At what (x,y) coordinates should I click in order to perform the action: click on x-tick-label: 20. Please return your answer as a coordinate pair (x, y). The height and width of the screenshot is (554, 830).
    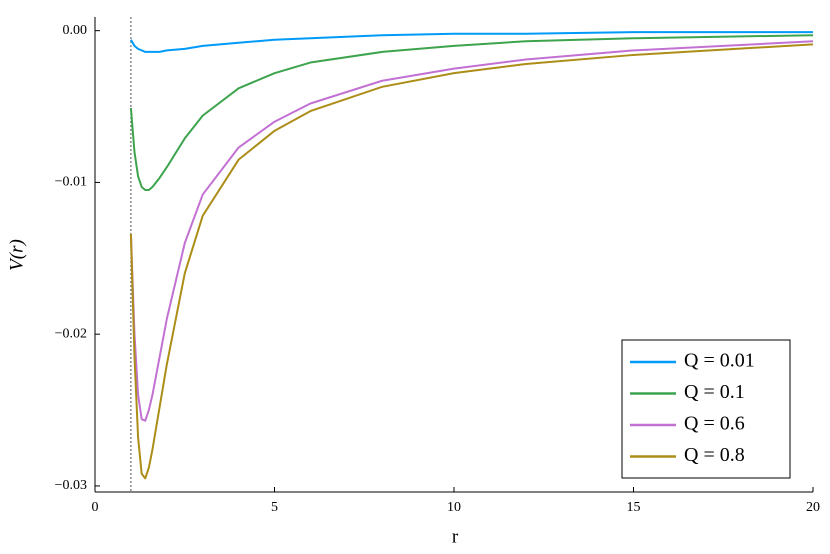
    Looking at the image, I should click on (813, 507).